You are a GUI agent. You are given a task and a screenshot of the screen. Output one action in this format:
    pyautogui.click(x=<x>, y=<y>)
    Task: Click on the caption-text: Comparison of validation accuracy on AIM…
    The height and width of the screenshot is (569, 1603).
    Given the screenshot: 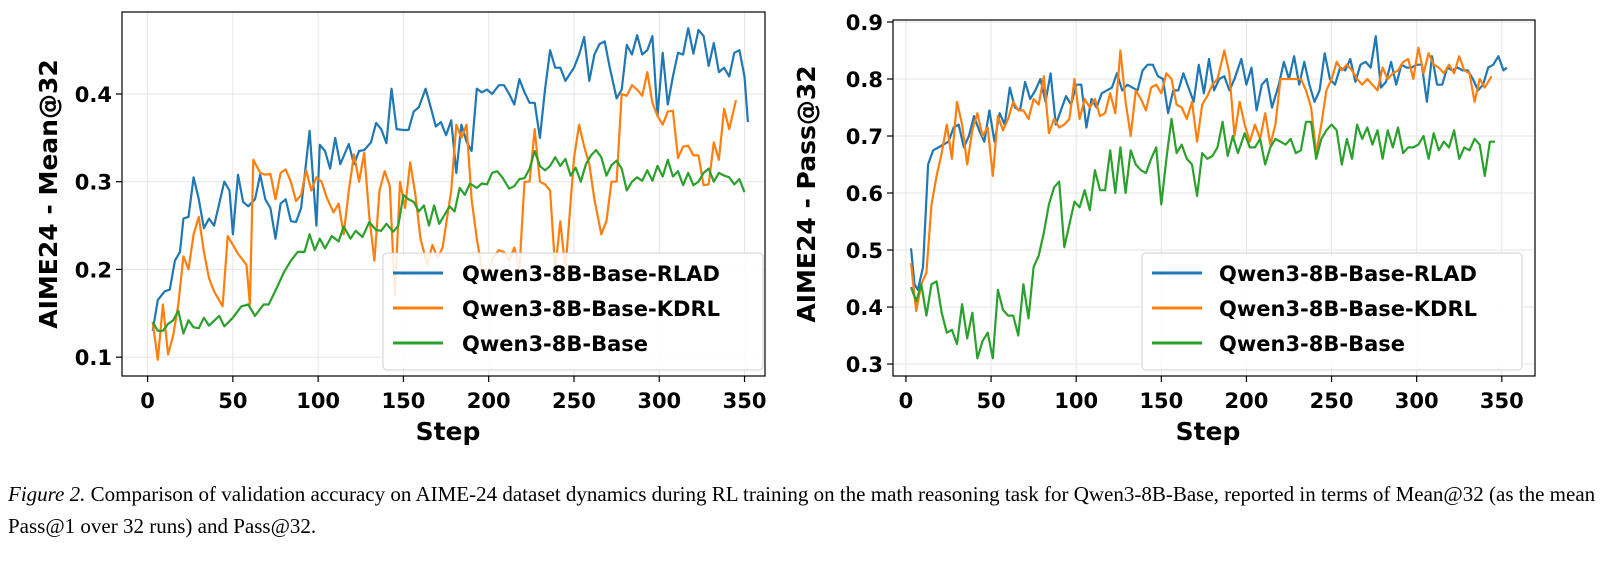 What is the action you would take?
    pyautogui.click(x=802, y=510)
    